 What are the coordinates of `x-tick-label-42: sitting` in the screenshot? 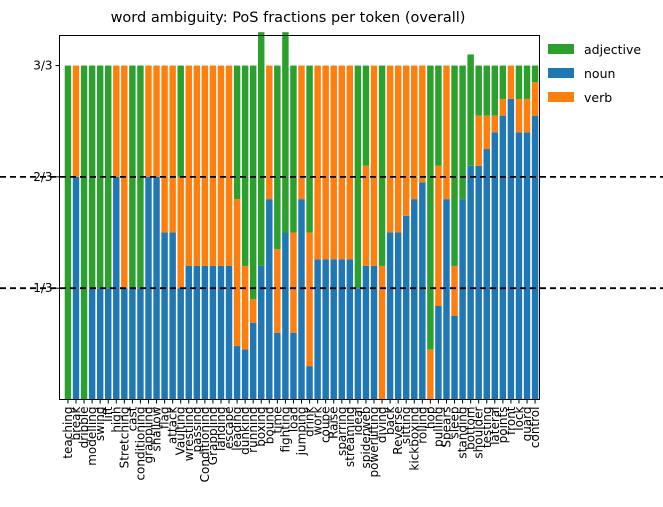 It's located at (406, 426).